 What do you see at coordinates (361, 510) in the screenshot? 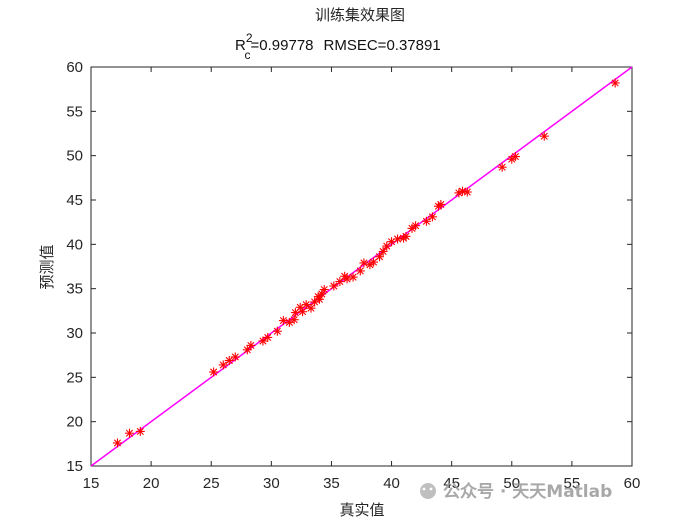
I see `x-axis-label: 真实值` at bounding box center [361, 510].